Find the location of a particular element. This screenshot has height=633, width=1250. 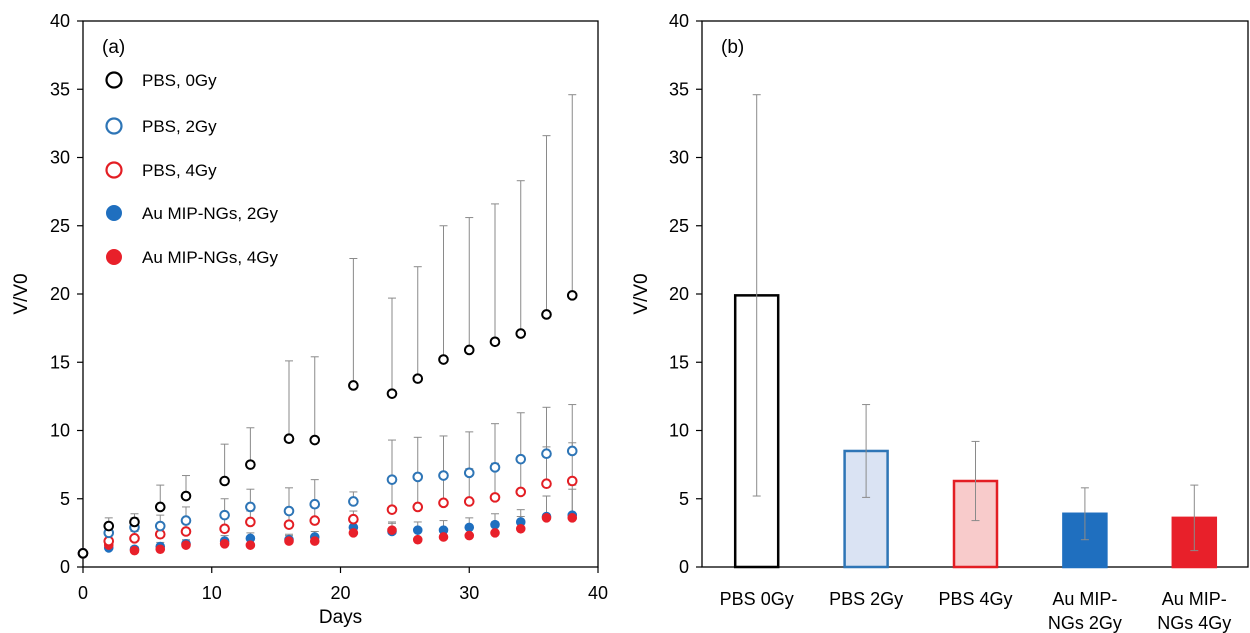

x-tick-label: 0 is located at coordinates (83, 593).